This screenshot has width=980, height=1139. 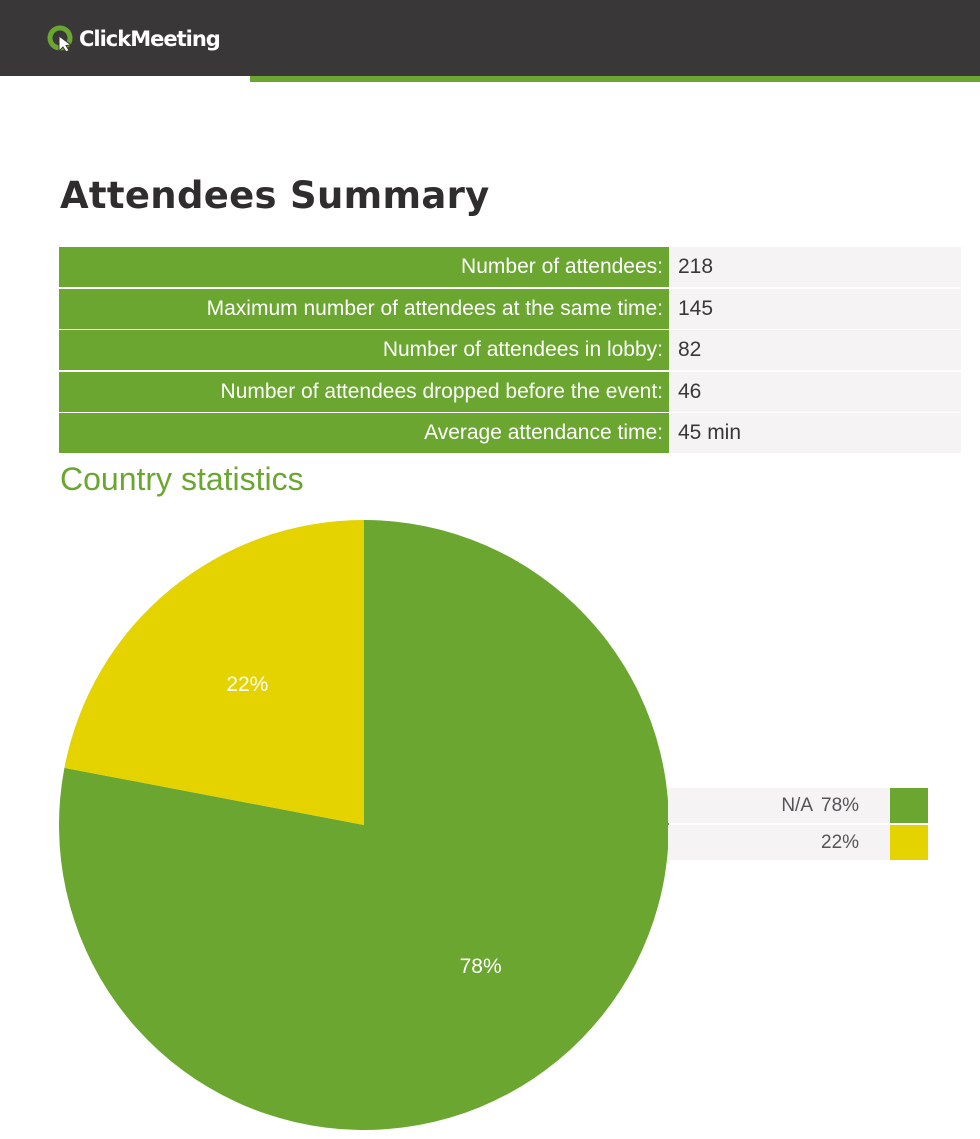 I want to click on legend-item: 22%, so click(x=798, y=842).